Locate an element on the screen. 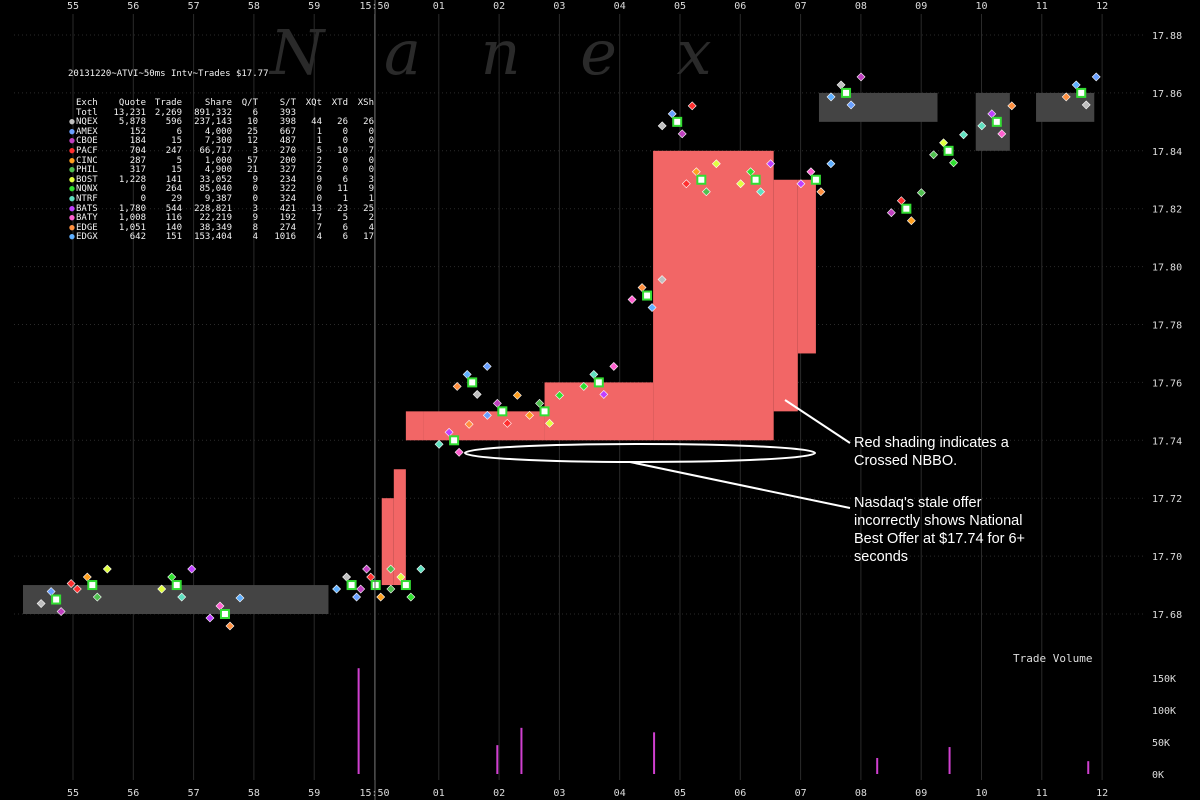  stats-cell: 26 is located at coordinates (368, 122).